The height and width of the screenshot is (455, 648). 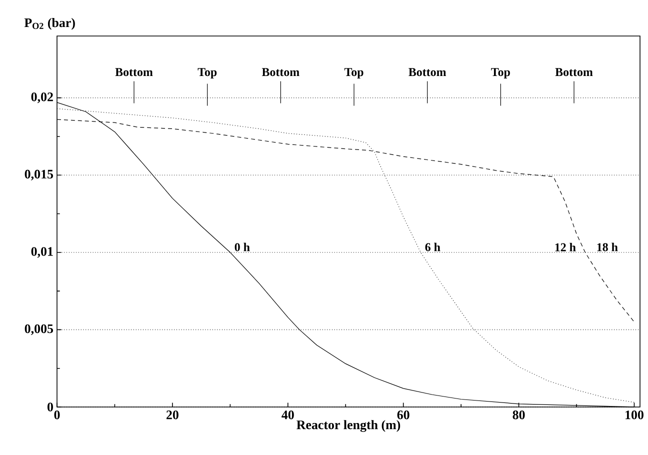 What do you see at coordinates (348, 426) in the screenshot?
I see `x-axis-title: Reactor length (m)` at bounding box center [348, 426].